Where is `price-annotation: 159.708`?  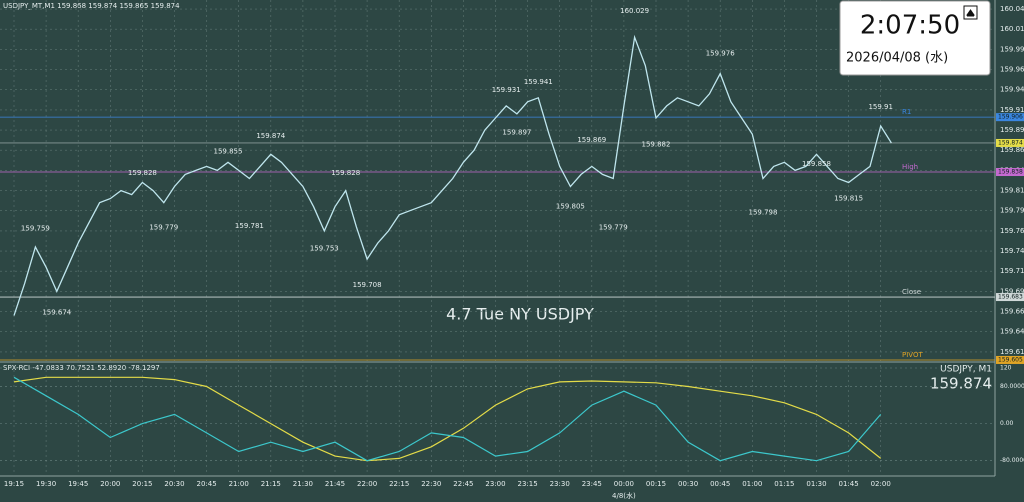 price-annotation: 159.708 is located at coordinates (367, 285).